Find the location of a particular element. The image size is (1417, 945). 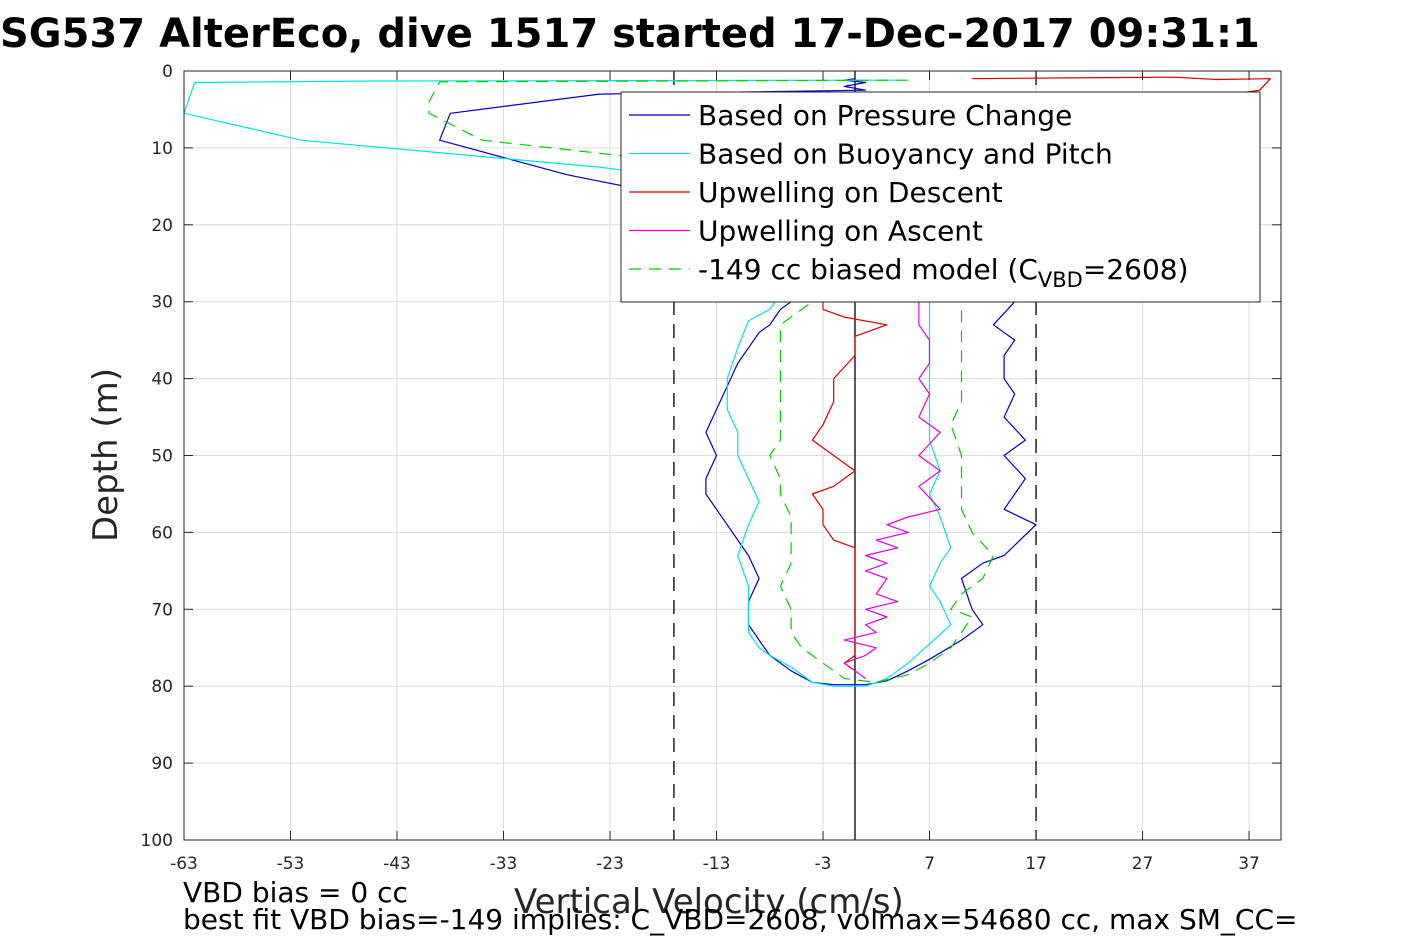

x-tick-label: 37 is located at coordinates (1249, 864).